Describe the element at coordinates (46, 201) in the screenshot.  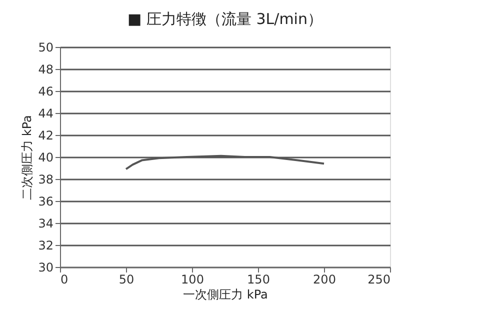
I see `y-tick-label: 36` at that location.